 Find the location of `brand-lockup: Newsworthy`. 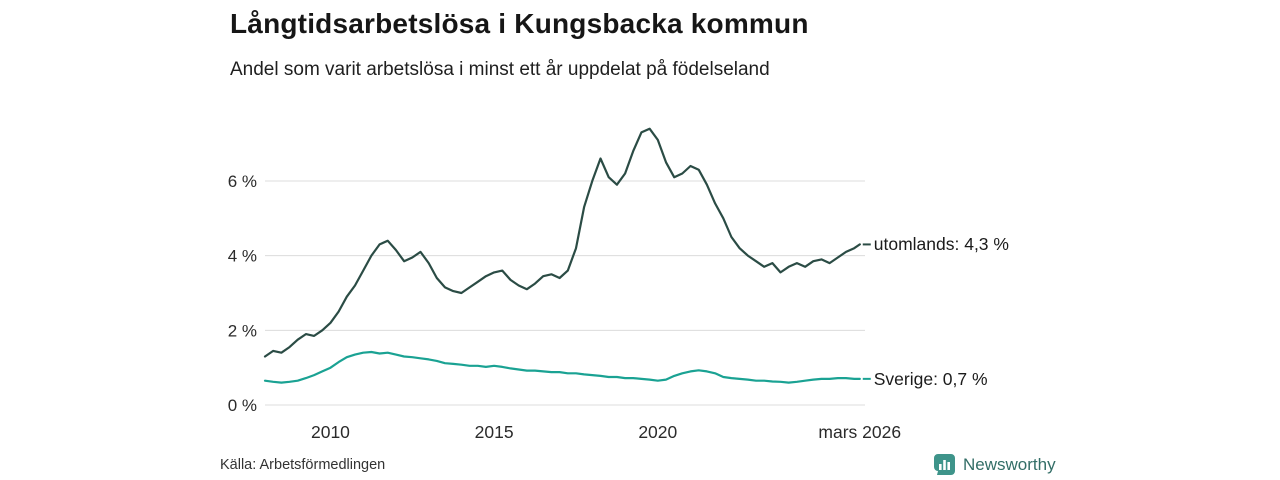

brand-lockup: Newsworthy is located at coordinates (995, 464).